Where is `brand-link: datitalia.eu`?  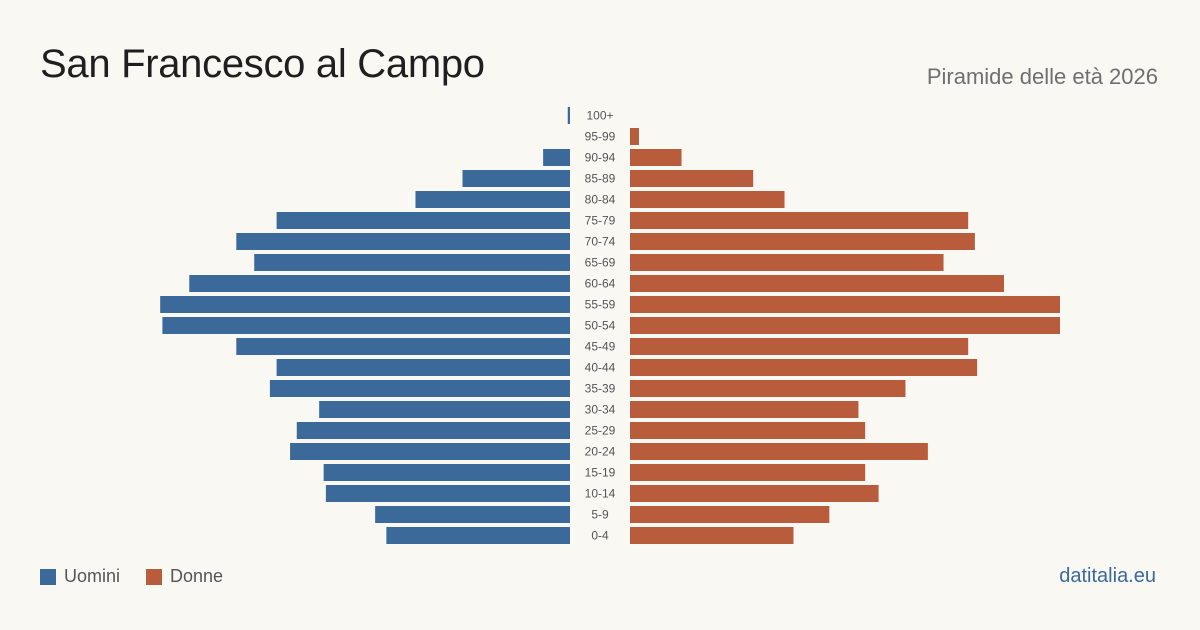 brand-link: datitalia.eu is located at coordinates (1107, 576).